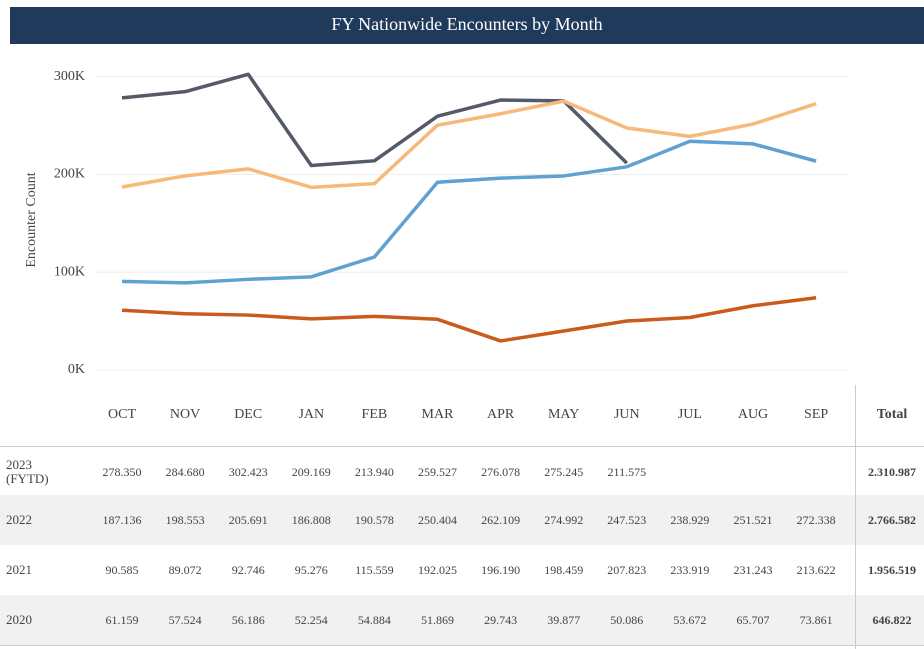 The width and height of the screenshot is (924, 649). What do you see at coordinates (437, 620) in the screenshot?
I see `table-cell: 51.869` at bounding box center [437, 620].